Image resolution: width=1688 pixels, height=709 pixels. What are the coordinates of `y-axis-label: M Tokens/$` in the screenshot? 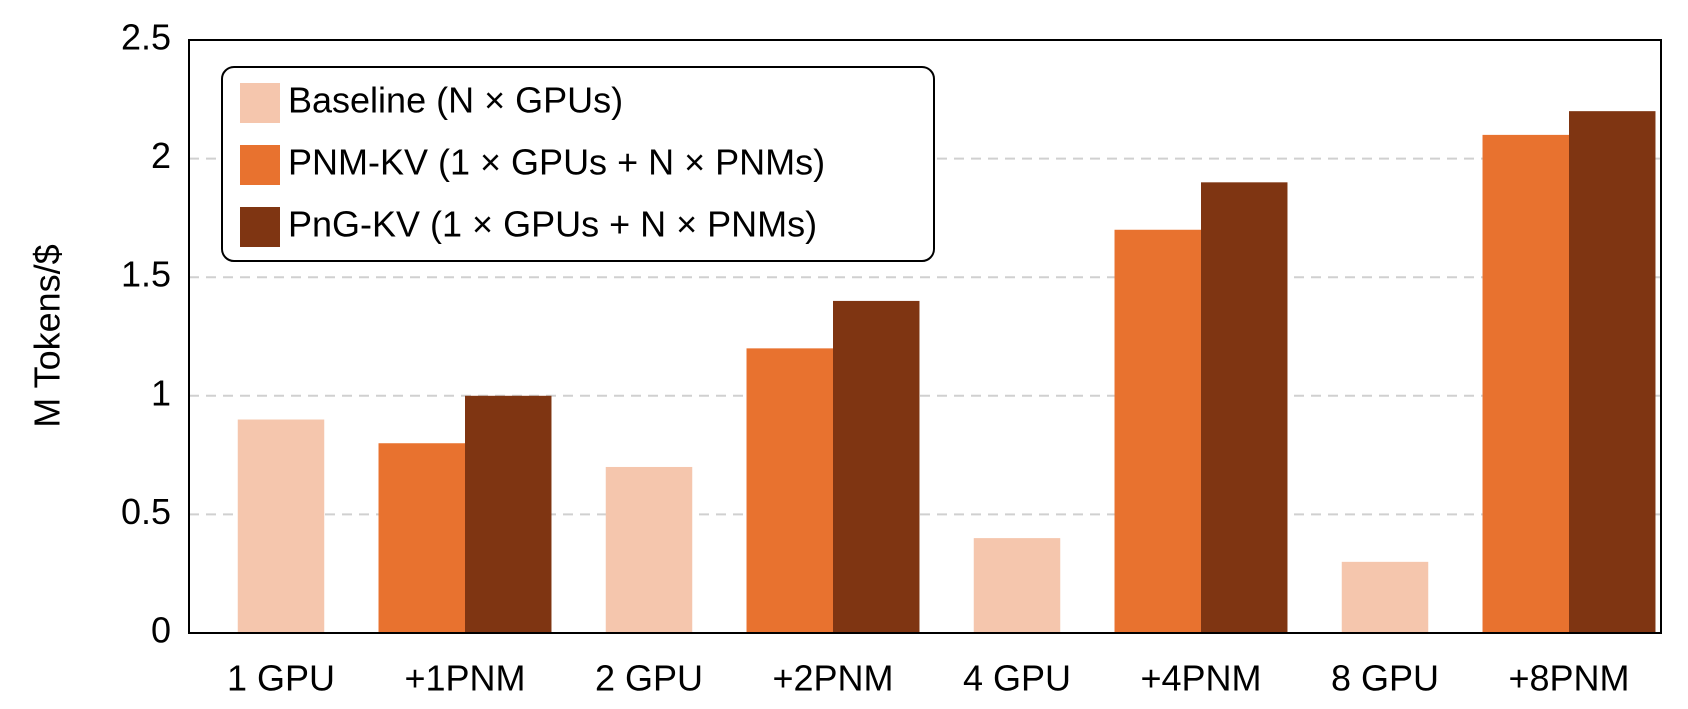 It's located at (47, 335).